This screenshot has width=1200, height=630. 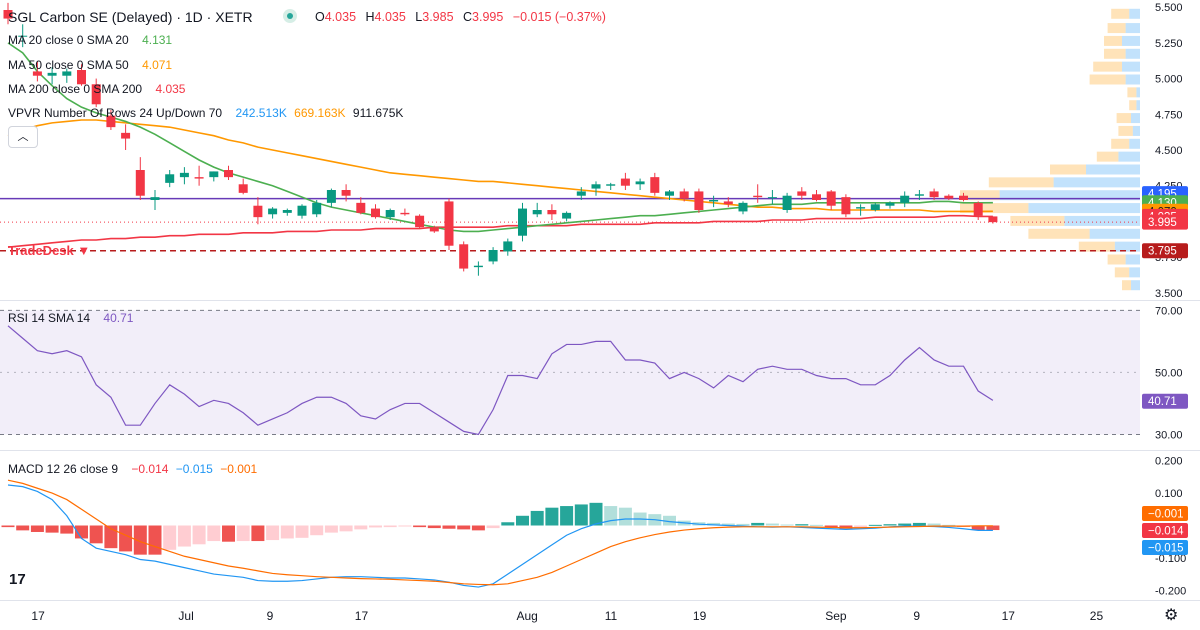 I want to click on indicator-legend-ma20: MA 20 close 0 SMA 20 4.131, so click(x=92, y=40).